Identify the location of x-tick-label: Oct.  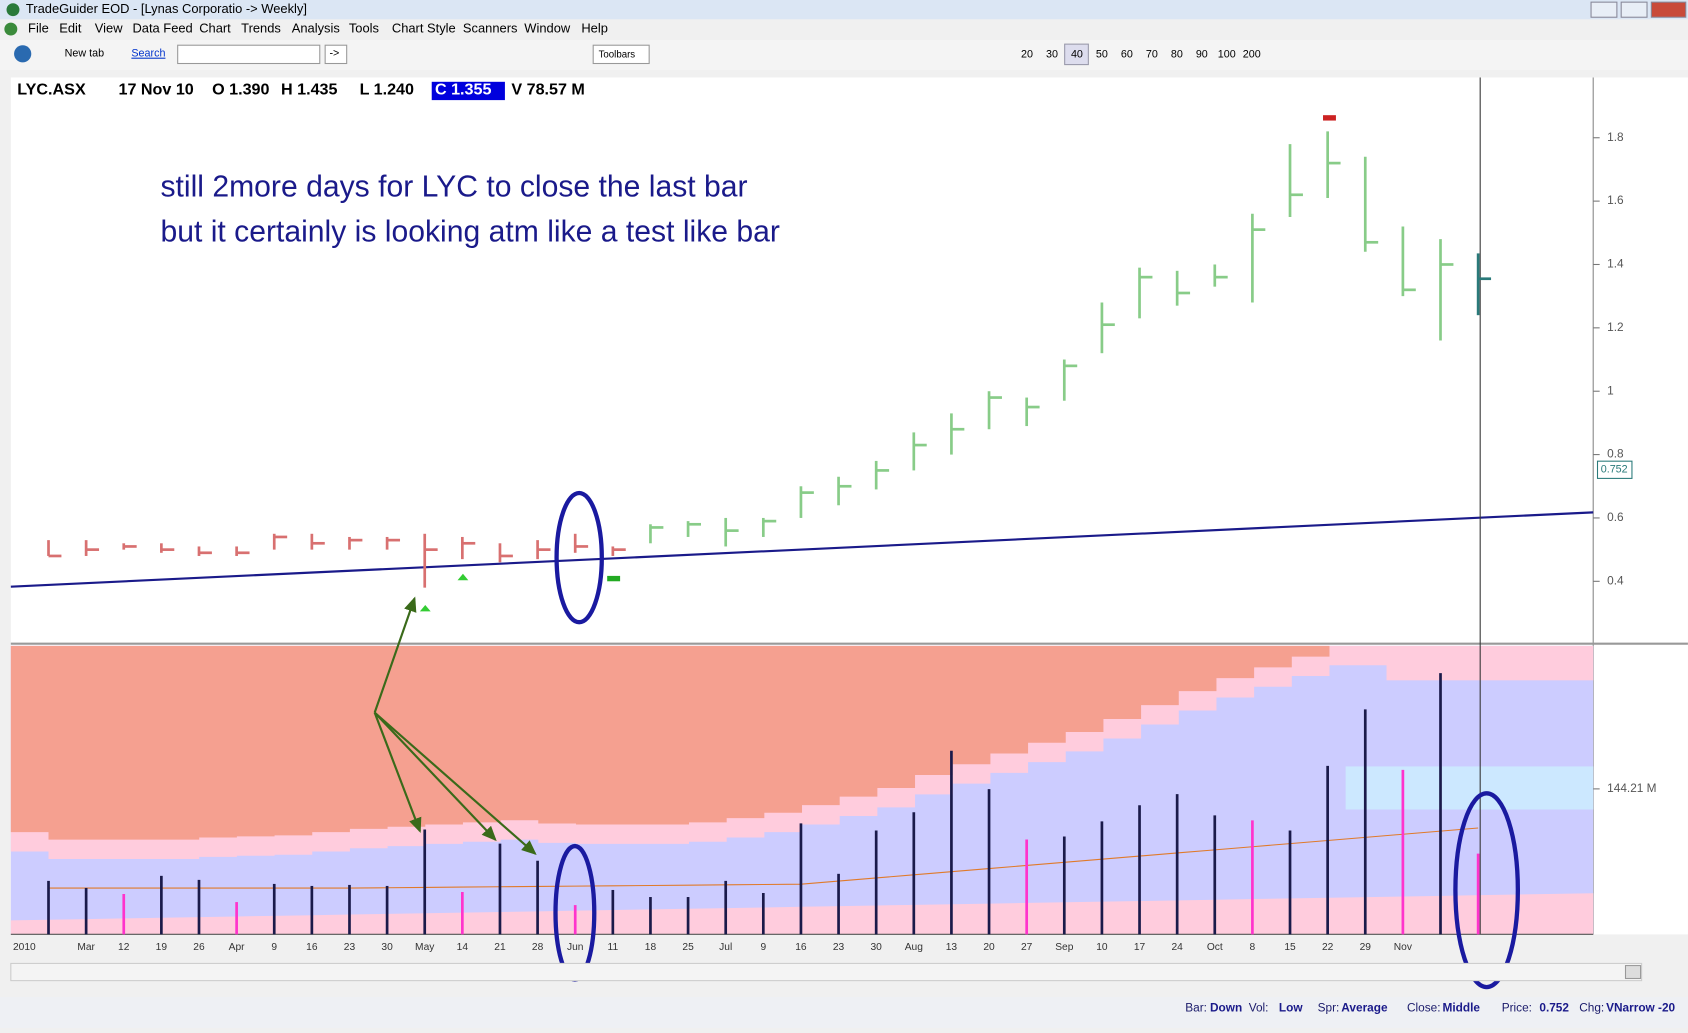
(1215, 947).